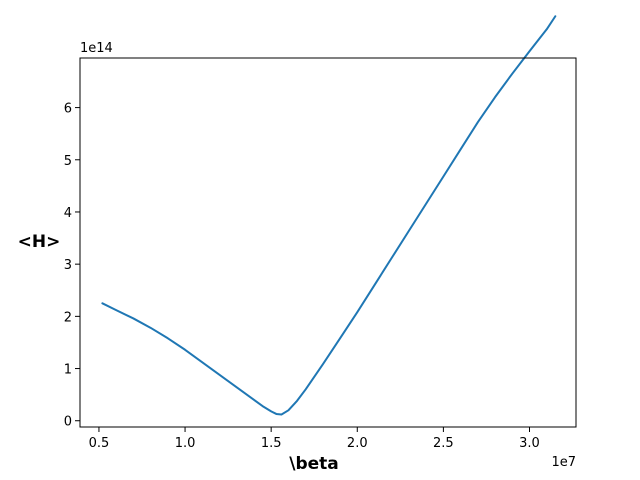 The height and width of the screenshot is (480, 640). Describe the element at coordinates (68, 422) in the screenshot. I see `y-tick-label: 0` at that location.